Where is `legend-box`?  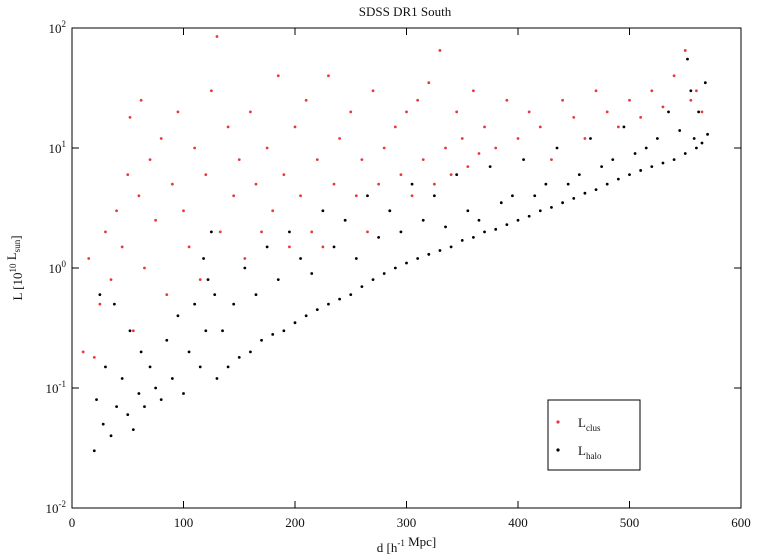 legend-box is located at coordinates (594, 435).